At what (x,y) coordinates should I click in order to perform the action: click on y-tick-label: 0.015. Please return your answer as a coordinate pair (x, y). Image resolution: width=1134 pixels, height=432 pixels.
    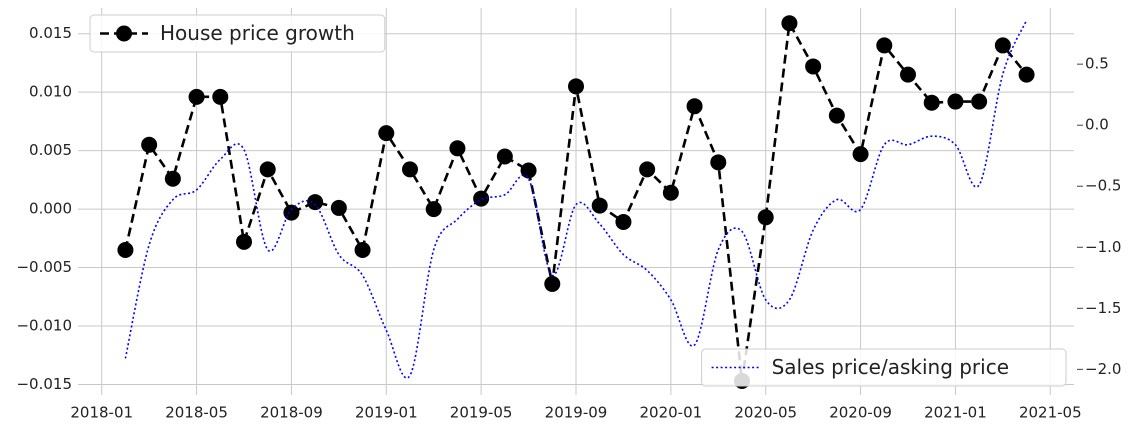
    Looking at the image, I should click on (50, 33).